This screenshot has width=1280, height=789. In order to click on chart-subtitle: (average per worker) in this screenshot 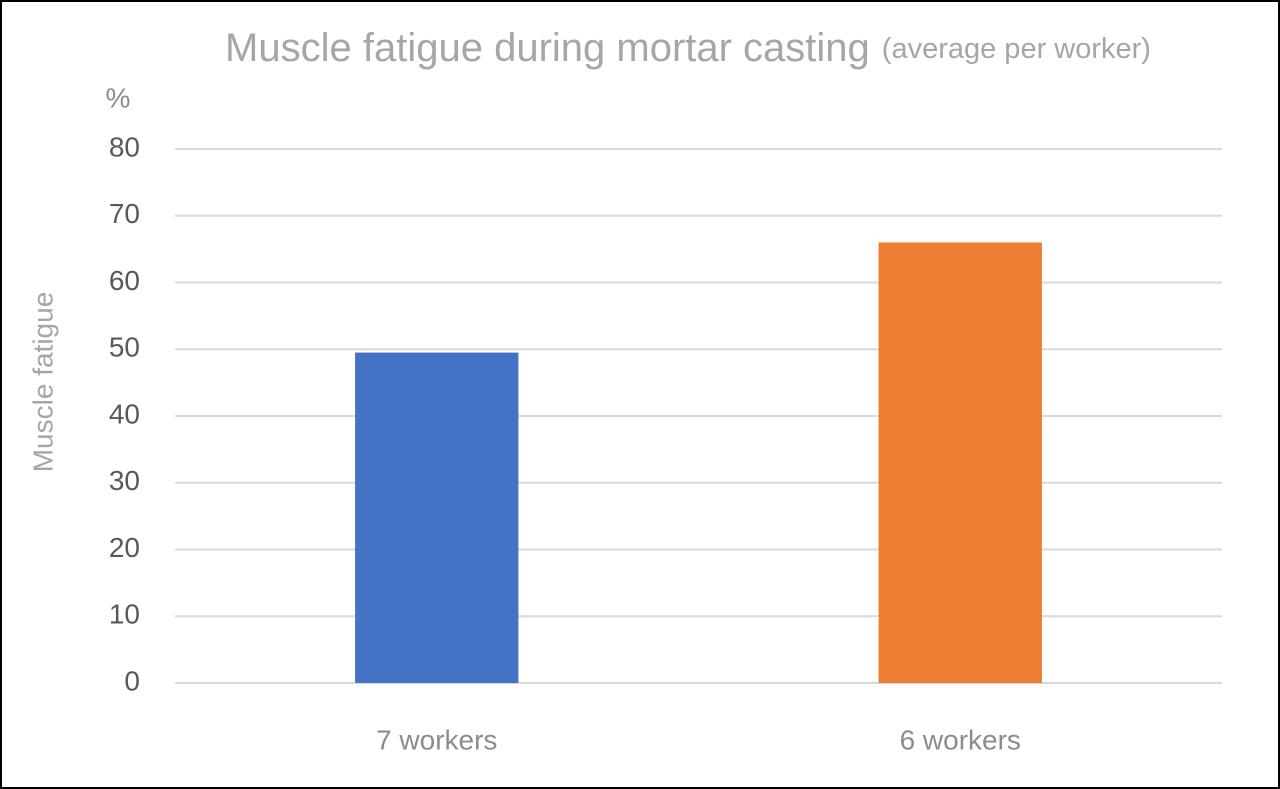, I will do `click(1016, 49)`.